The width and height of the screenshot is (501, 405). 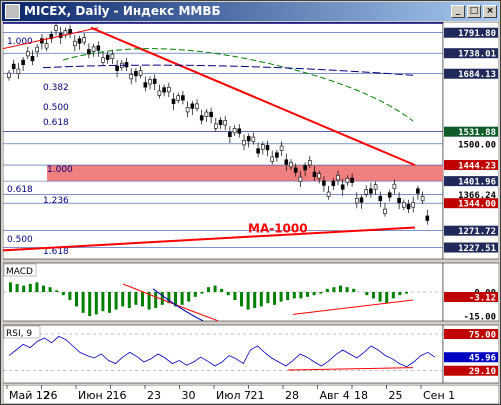 I want to click on time-axis-label: Авг 4, so click(x=335, y=395).